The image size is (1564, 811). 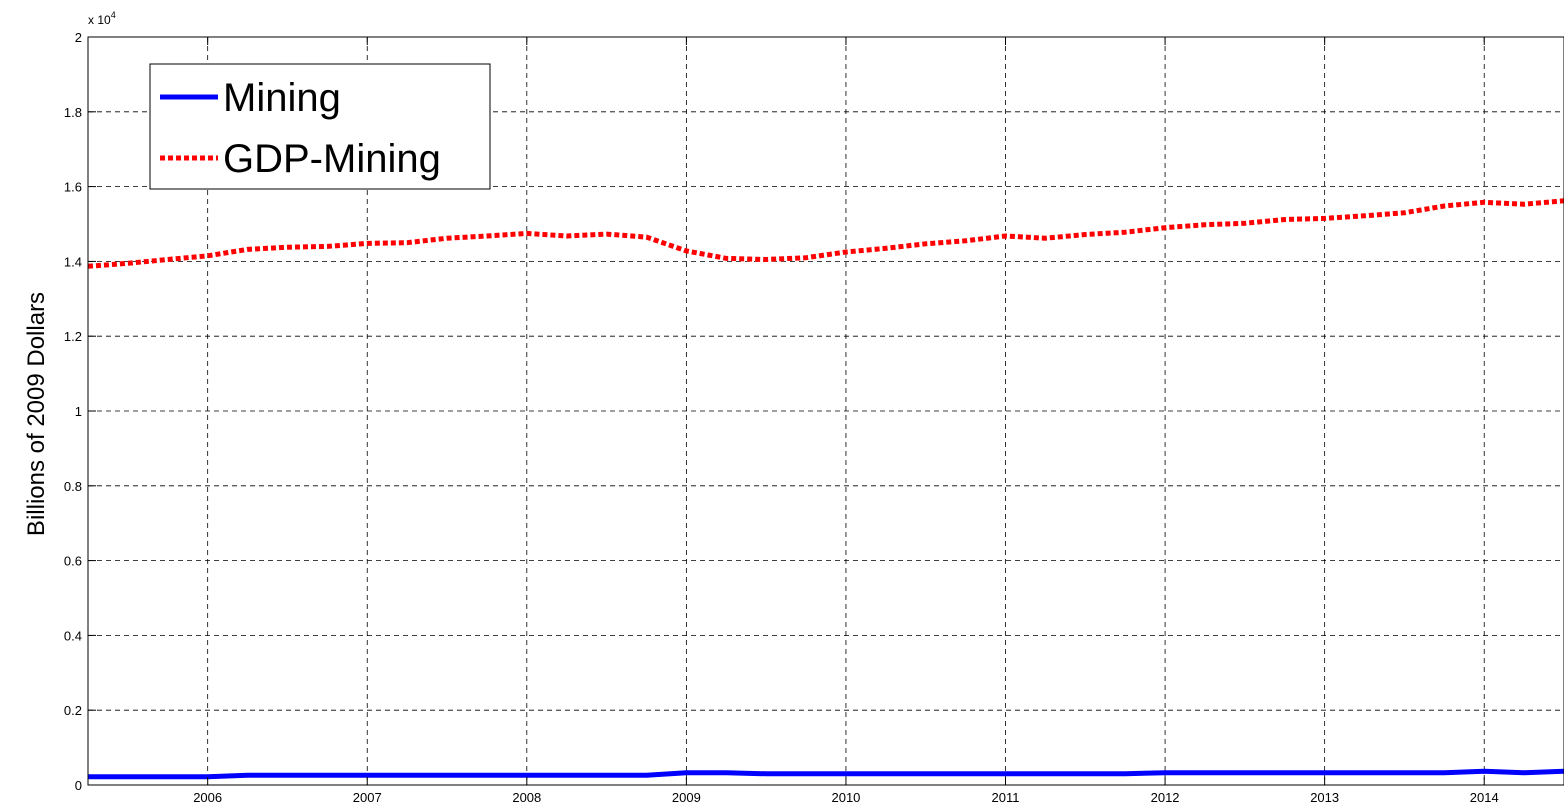 I want to click on x-tick-label: 2006, so click(x=207, y=797).